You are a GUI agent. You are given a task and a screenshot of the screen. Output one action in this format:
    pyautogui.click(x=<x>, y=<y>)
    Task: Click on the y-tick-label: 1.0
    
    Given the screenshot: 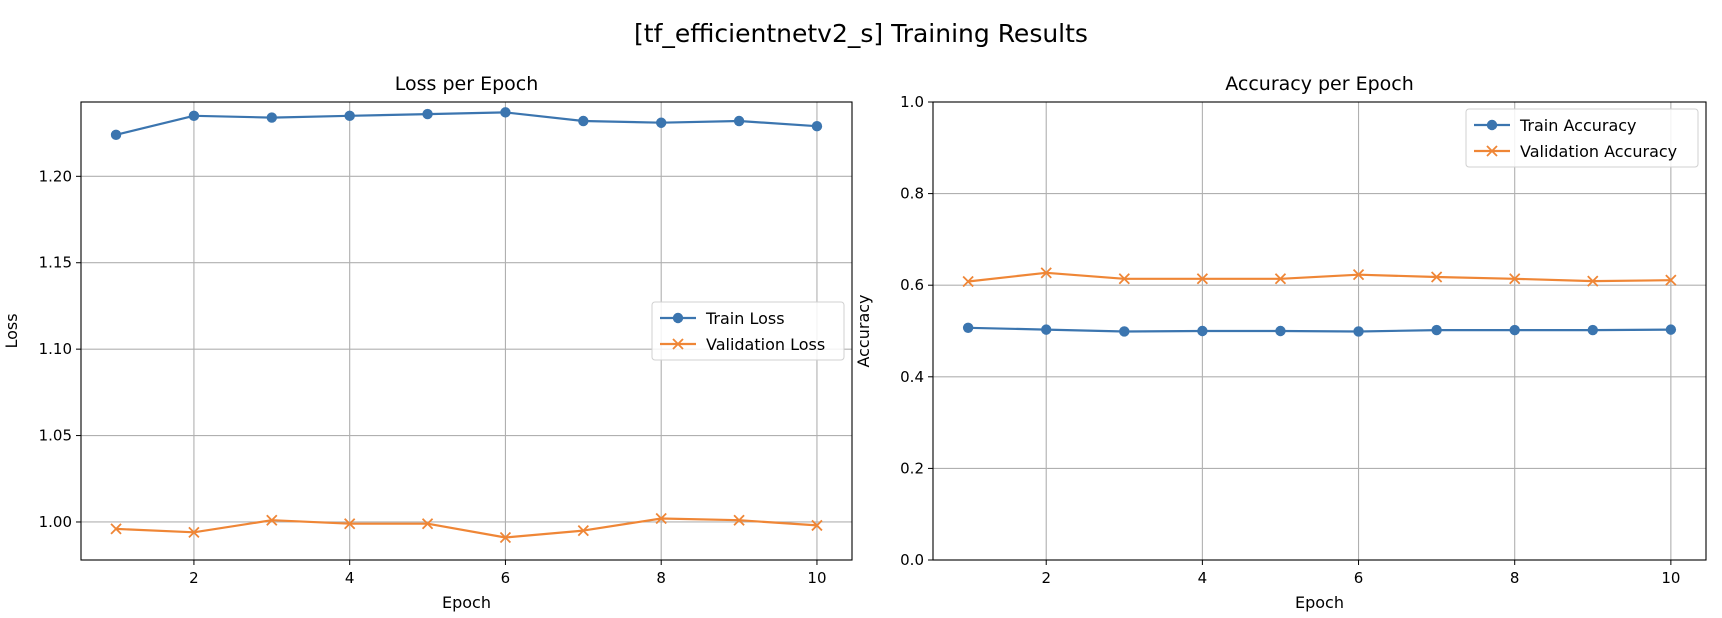 What is the action you would take?
    pyautogui.click(x=912, y=102)
    